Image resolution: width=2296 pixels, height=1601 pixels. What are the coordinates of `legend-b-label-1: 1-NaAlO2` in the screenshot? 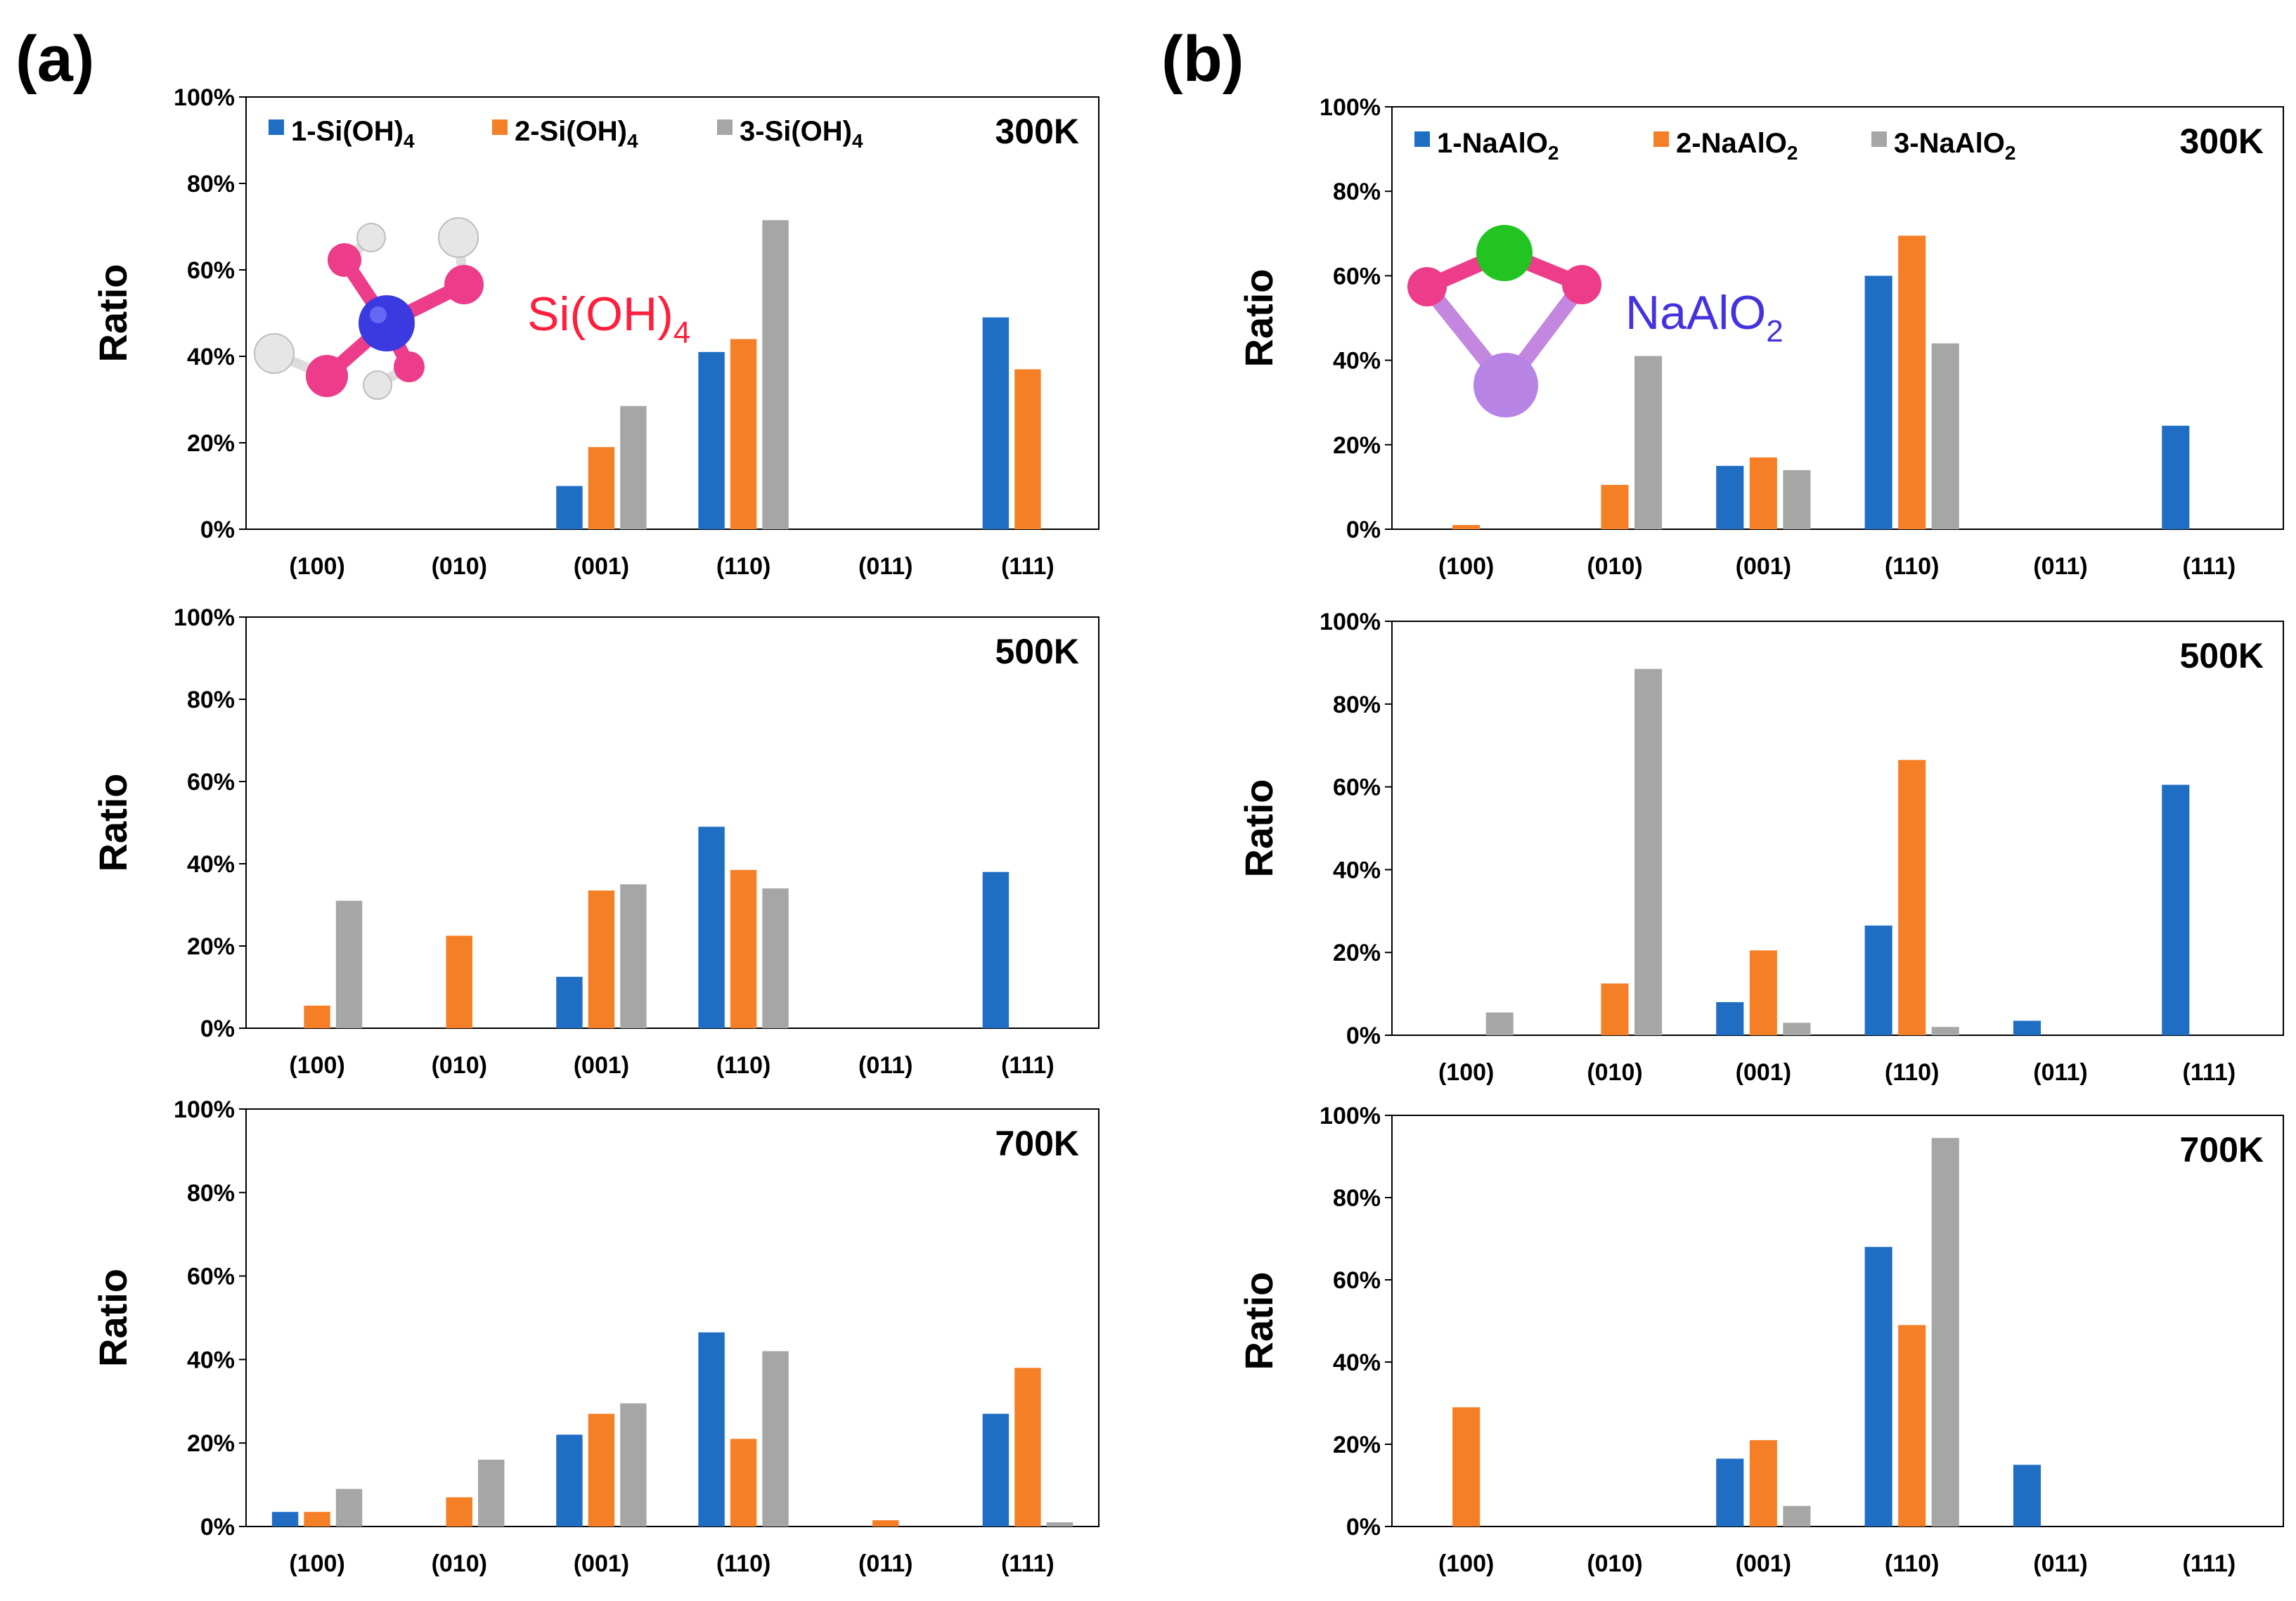 It's located at (1498, 146).